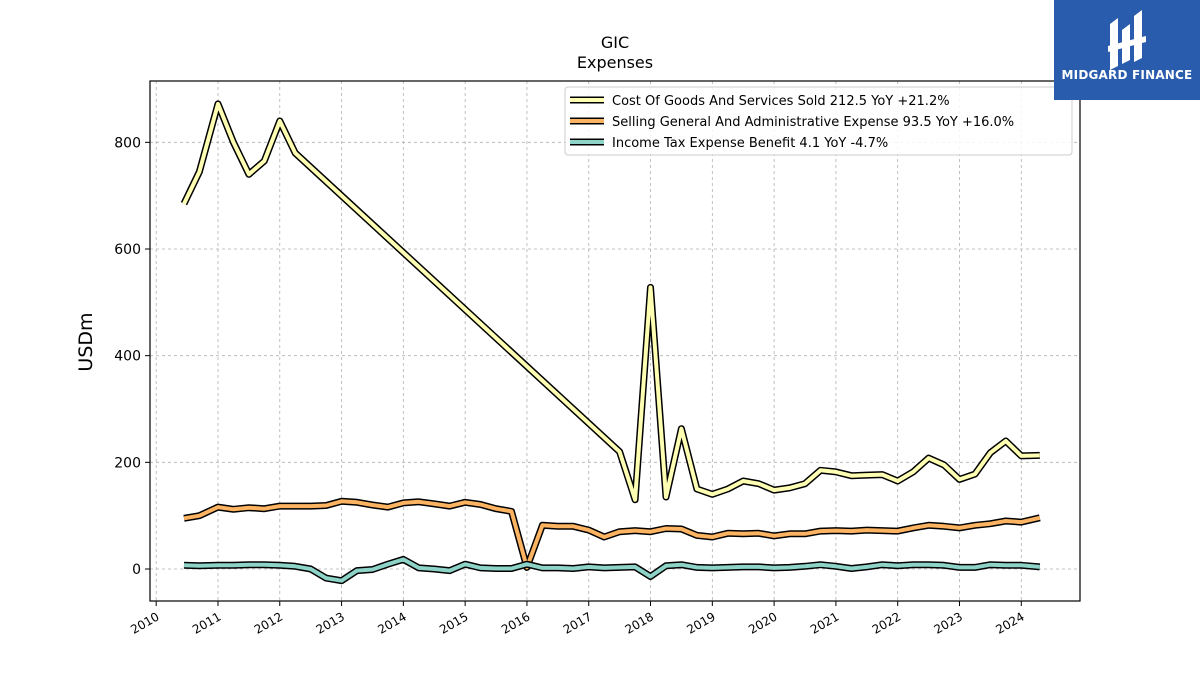 This screenshot has height=675, width=1200. I want to click on logo-text: MIDGARD FINANCE, so click(1127, 75).